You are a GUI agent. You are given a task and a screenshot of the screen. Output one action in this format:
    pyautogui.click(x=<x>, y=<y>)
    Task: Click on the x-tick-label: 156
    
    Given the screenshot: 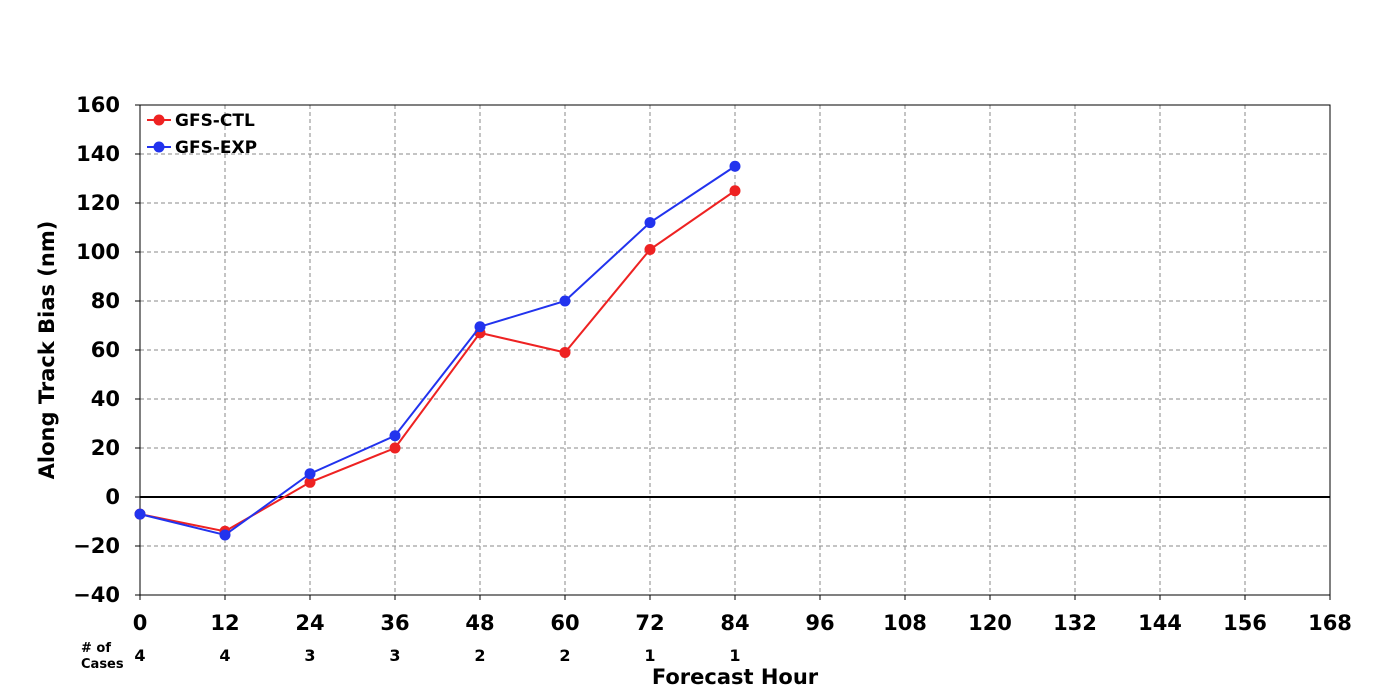 What is the action you would take?
    pyautogui.click(x=1245, y=623)
    